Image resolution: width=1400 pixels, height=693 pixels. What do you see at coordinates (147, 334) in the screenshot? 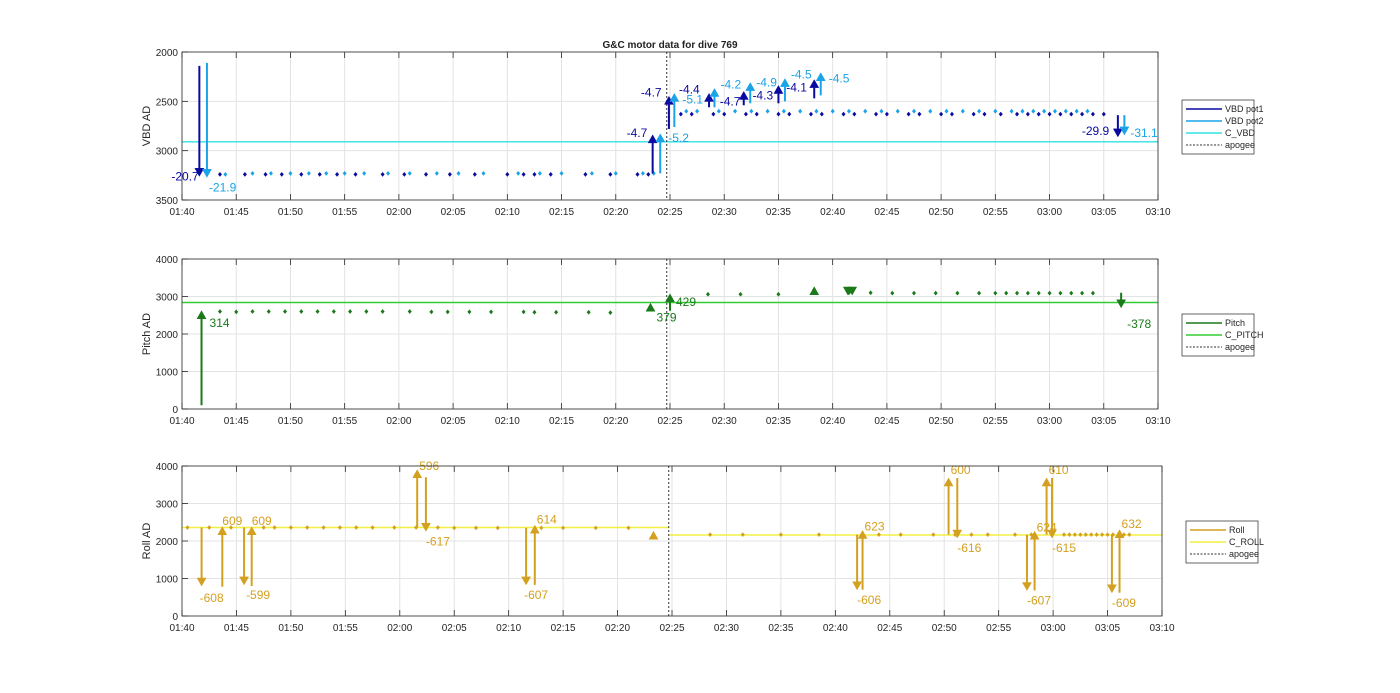
I see `y-axis-label: Pitch AD` at bounding box center [147, 334].